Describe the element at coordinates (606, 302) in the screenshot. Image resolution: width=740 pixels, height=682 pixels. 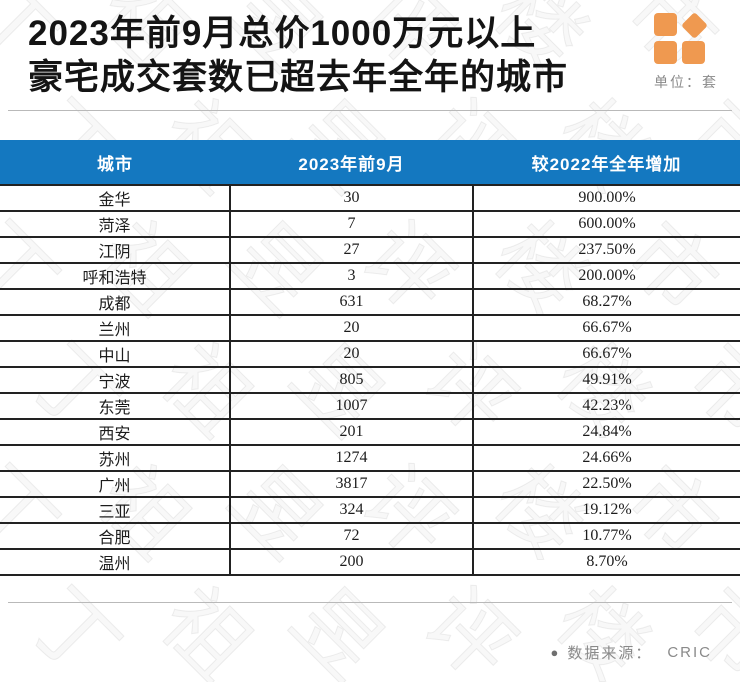
I see `pct-cell: 68.27%` at that location.